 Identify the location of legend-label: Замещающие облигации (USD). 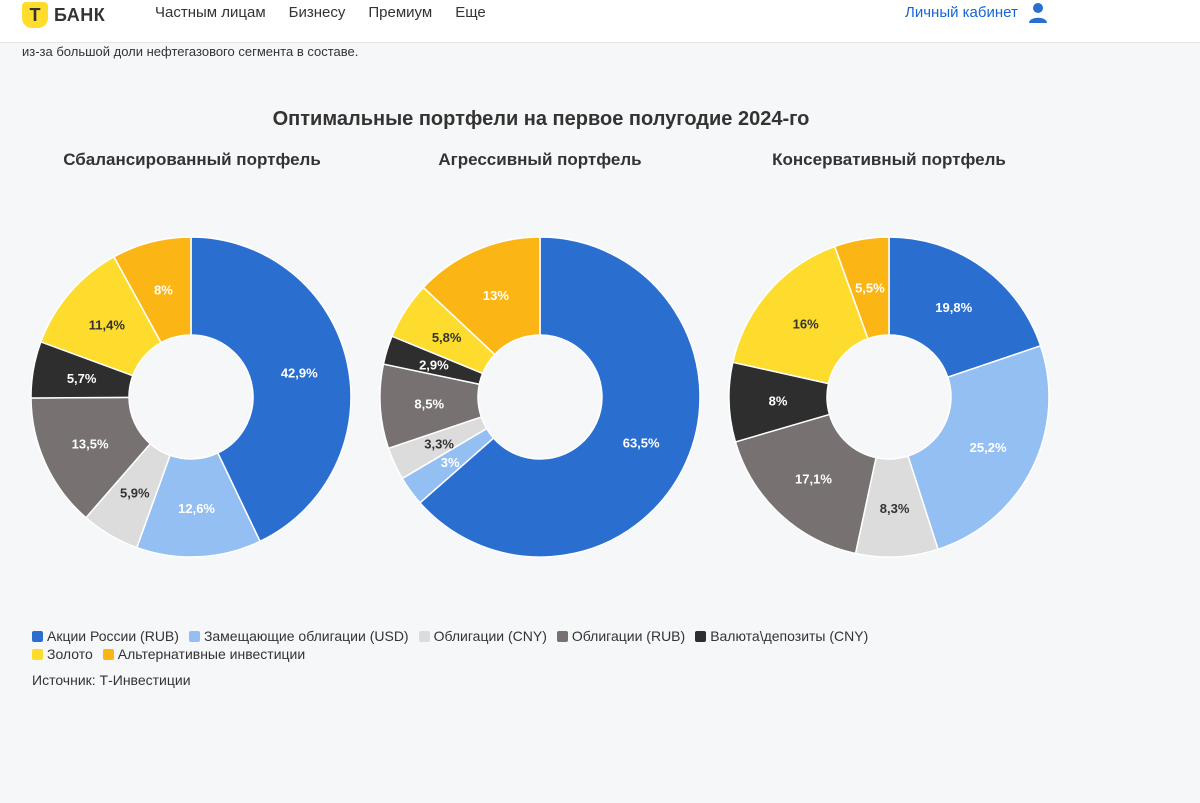
(306, 636).